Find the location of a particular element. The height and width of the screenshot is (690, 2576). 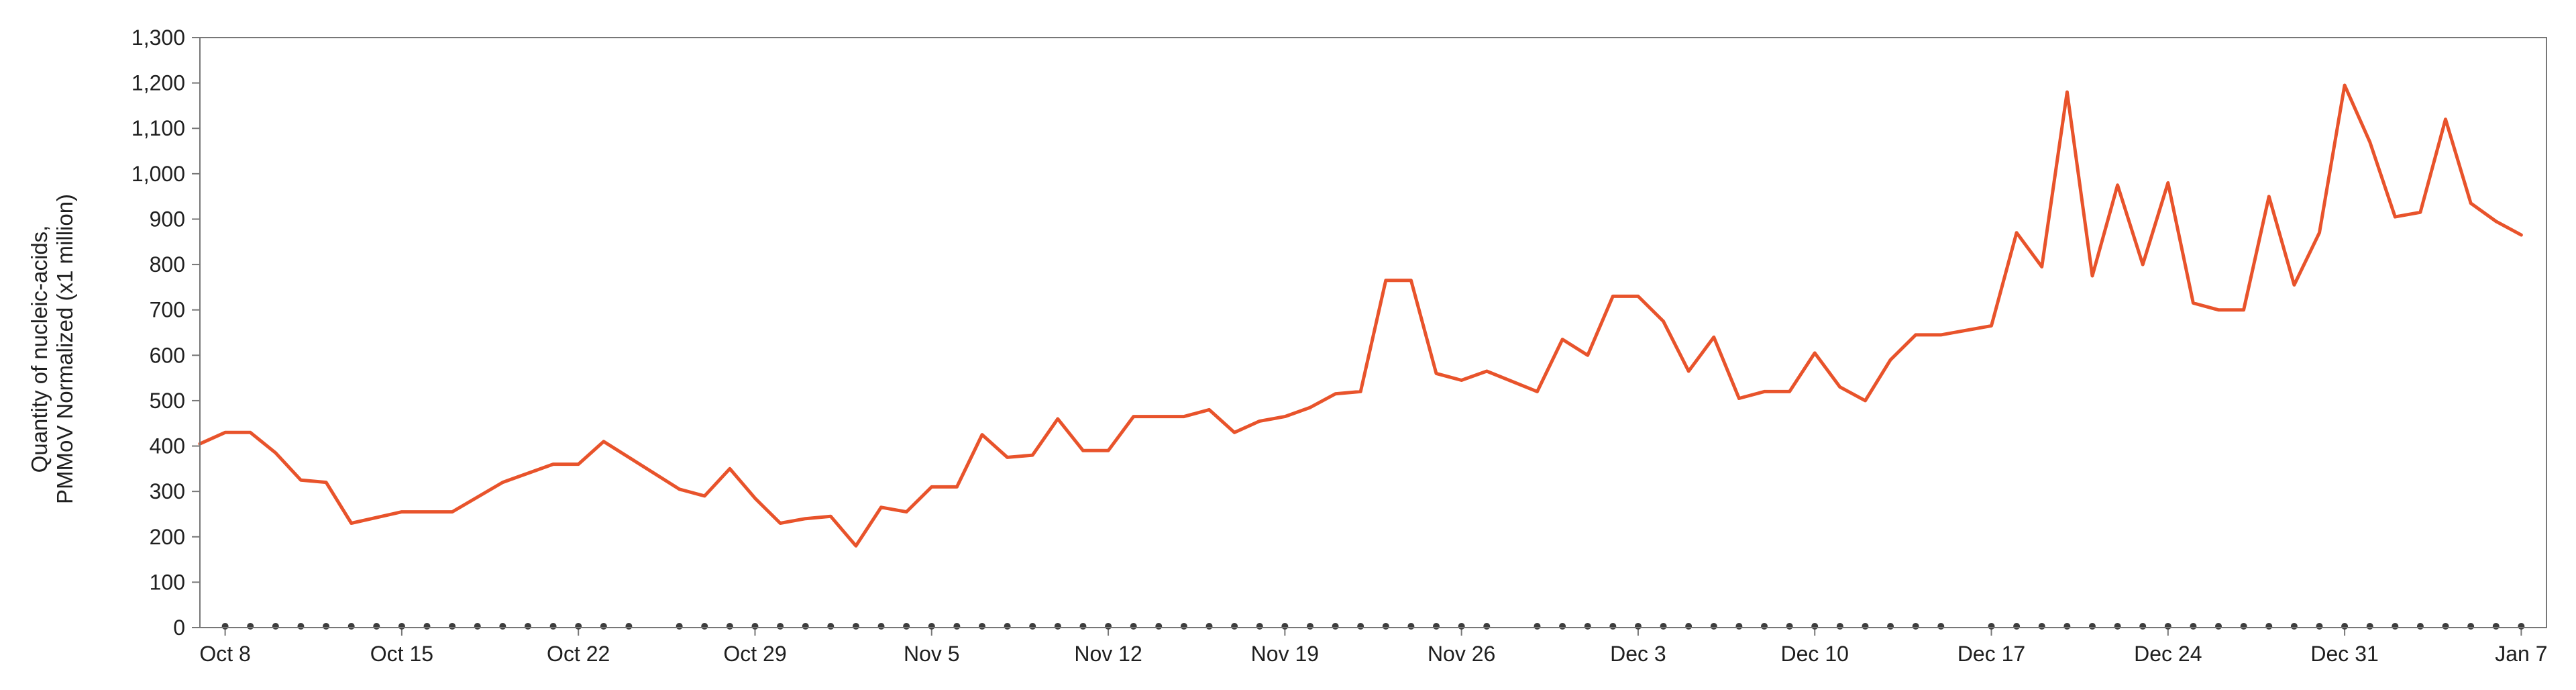

y-tick-label: 500 is located at coordinates (167, 401).